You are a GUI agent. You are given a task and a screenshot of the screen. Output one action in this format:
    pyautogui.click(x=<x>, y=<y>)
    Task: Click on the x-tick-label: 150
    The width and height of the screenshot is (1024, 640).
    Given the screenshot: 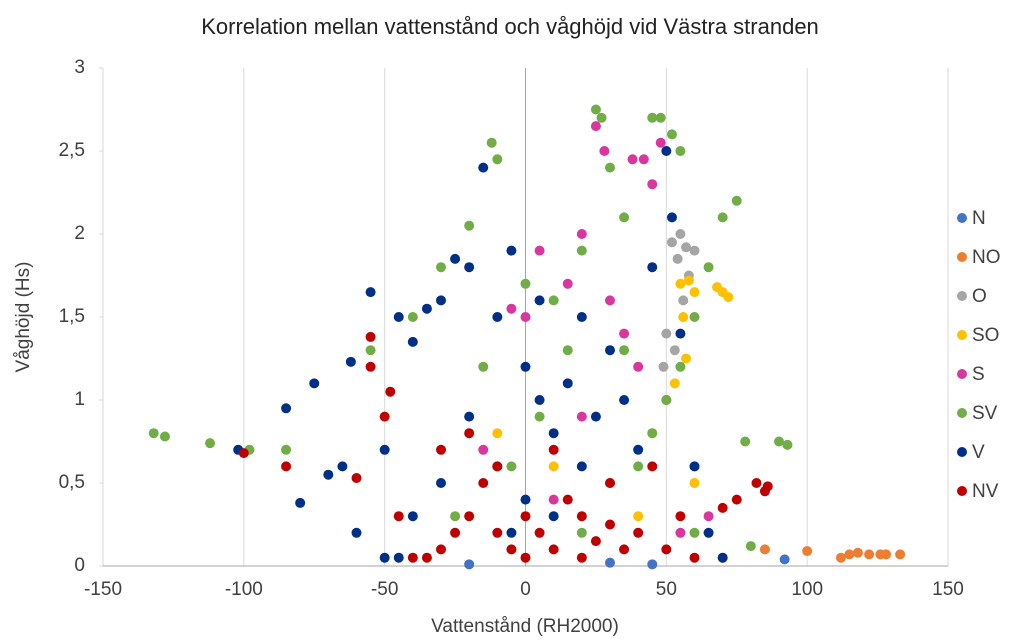 What is the action you would take?
    pyautogui.click(x=948, y=589)
    